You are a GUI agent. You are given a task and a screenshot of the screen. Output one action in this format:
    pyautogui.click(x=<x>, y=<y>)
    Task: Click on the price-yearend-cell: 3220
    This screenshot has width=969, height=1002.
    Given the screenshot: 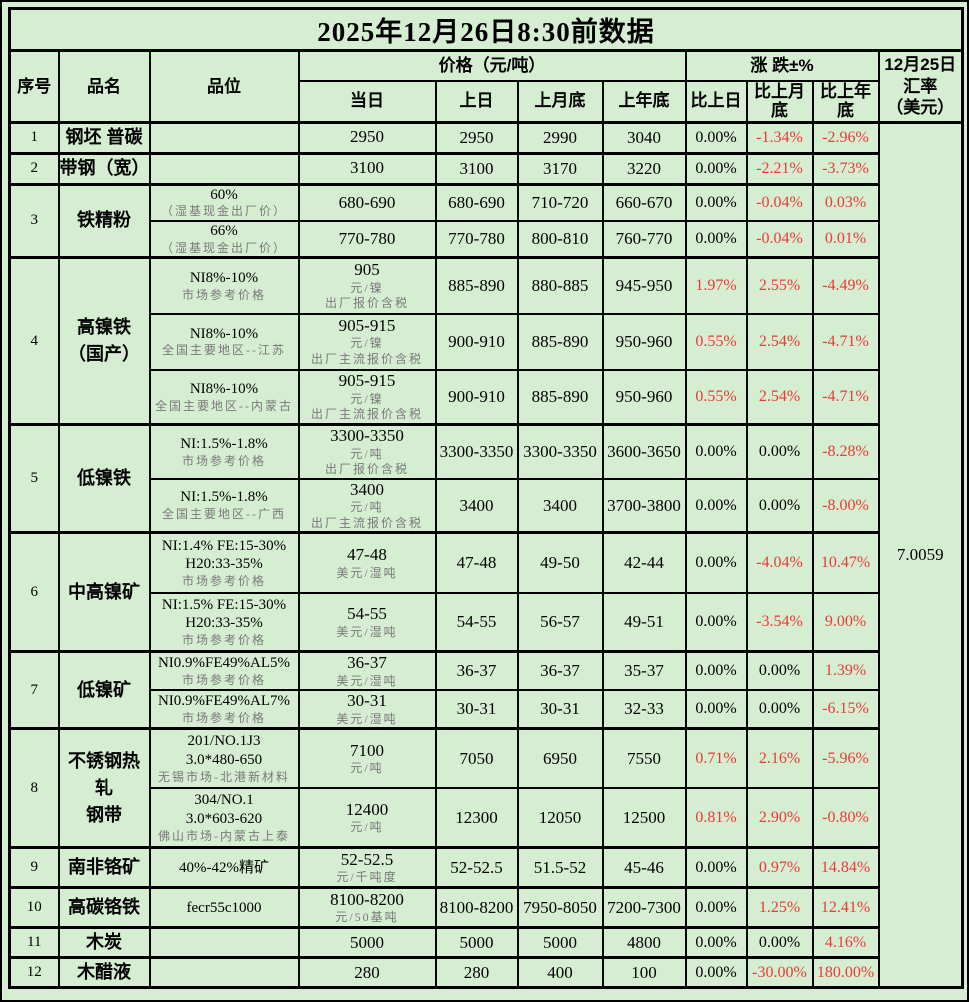 What is the action you would take?
    pyautogui.click(x=644, y=168)
    